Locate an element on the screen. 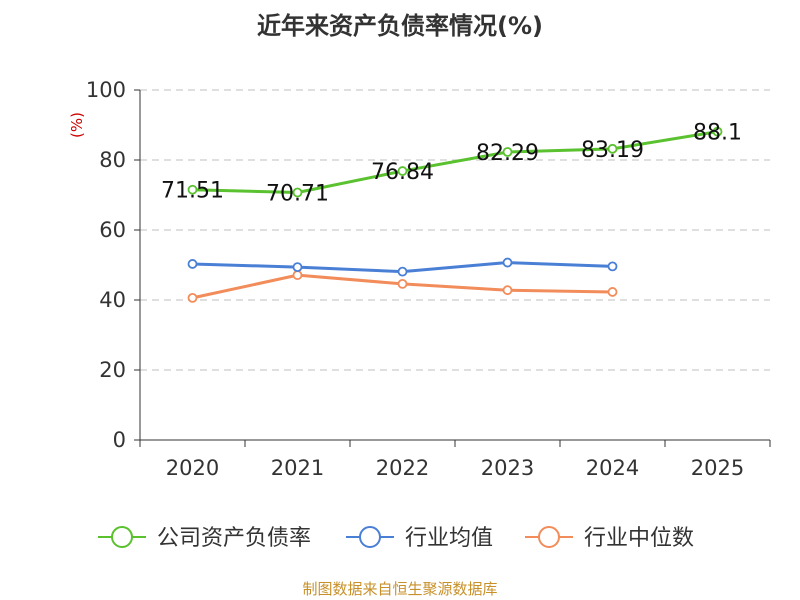 Image resolution: width=800 pixels, height=600 pixels. legend-item: 行业均值 is located at coordinates (419, 538).